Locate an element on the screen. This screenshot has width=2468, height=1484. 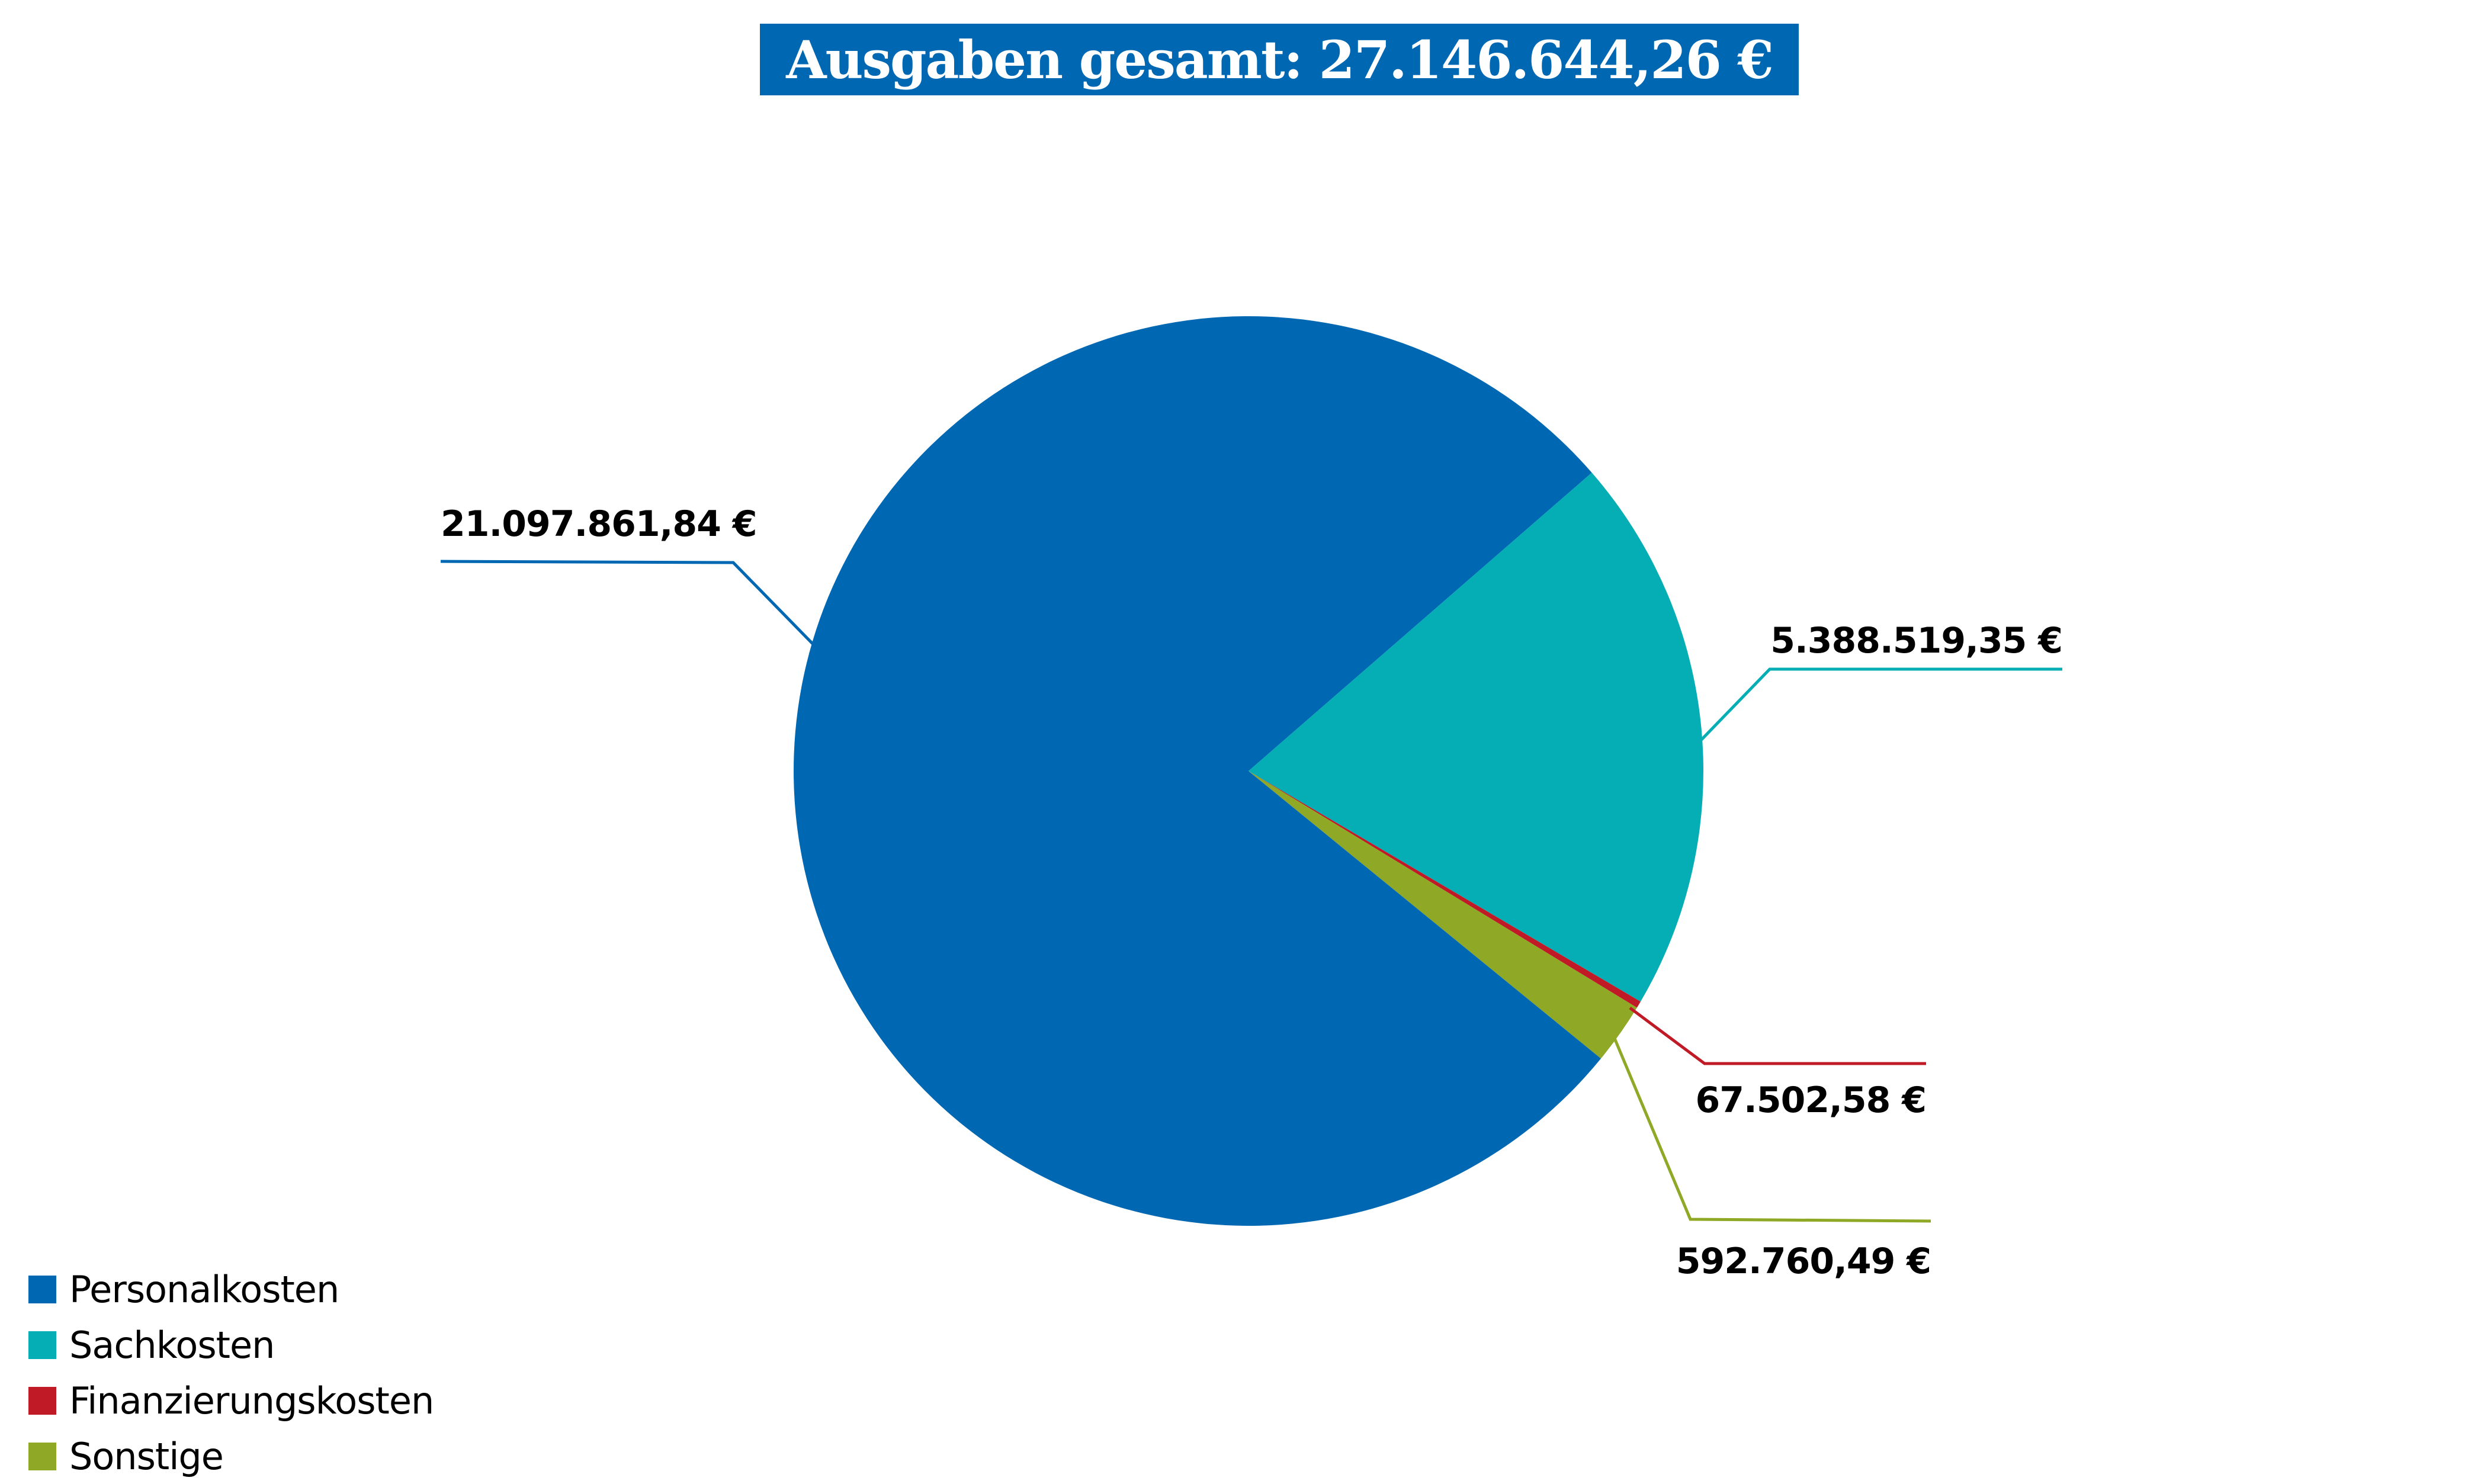
legend-item-sonstige: Sonstige is located at coordinates (231, 1456).